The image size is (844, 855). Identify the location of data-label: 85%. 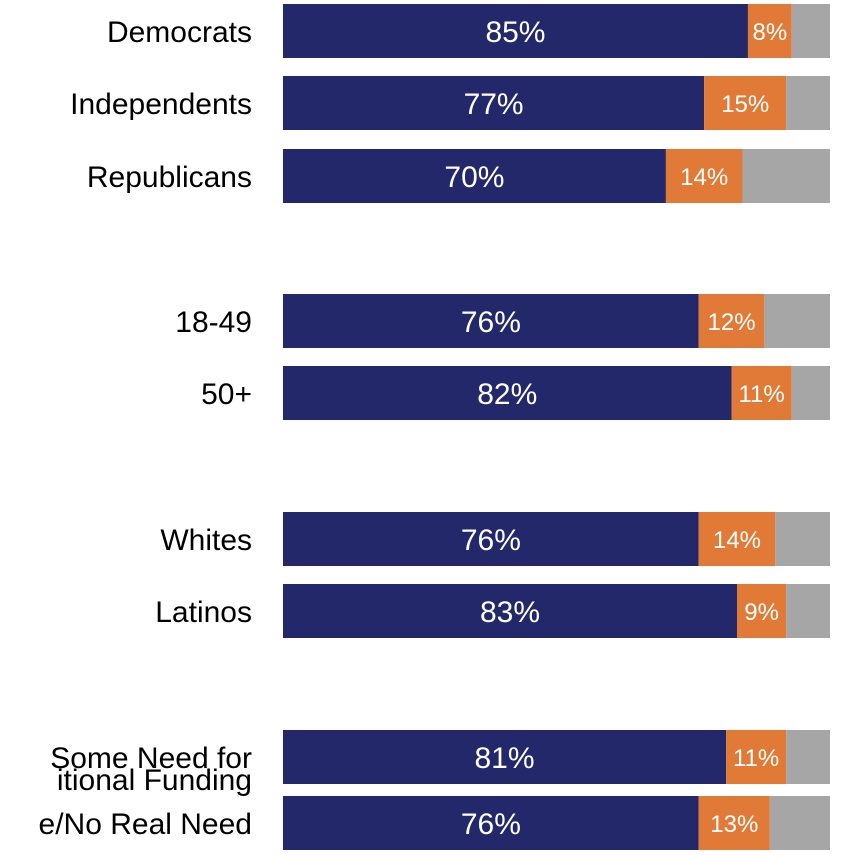
(515, 32).